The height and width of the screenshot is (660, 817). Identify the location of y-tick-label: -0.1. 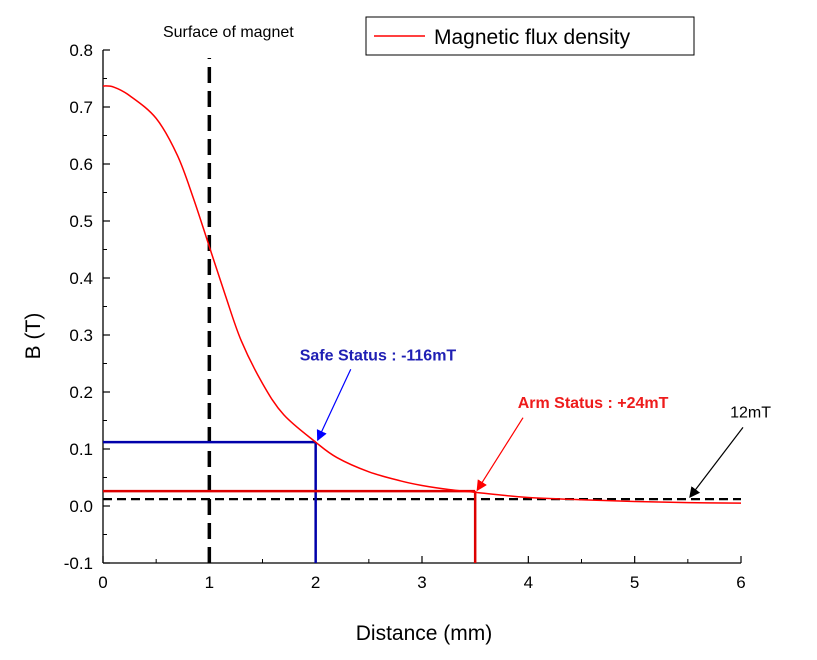
(78, 563).